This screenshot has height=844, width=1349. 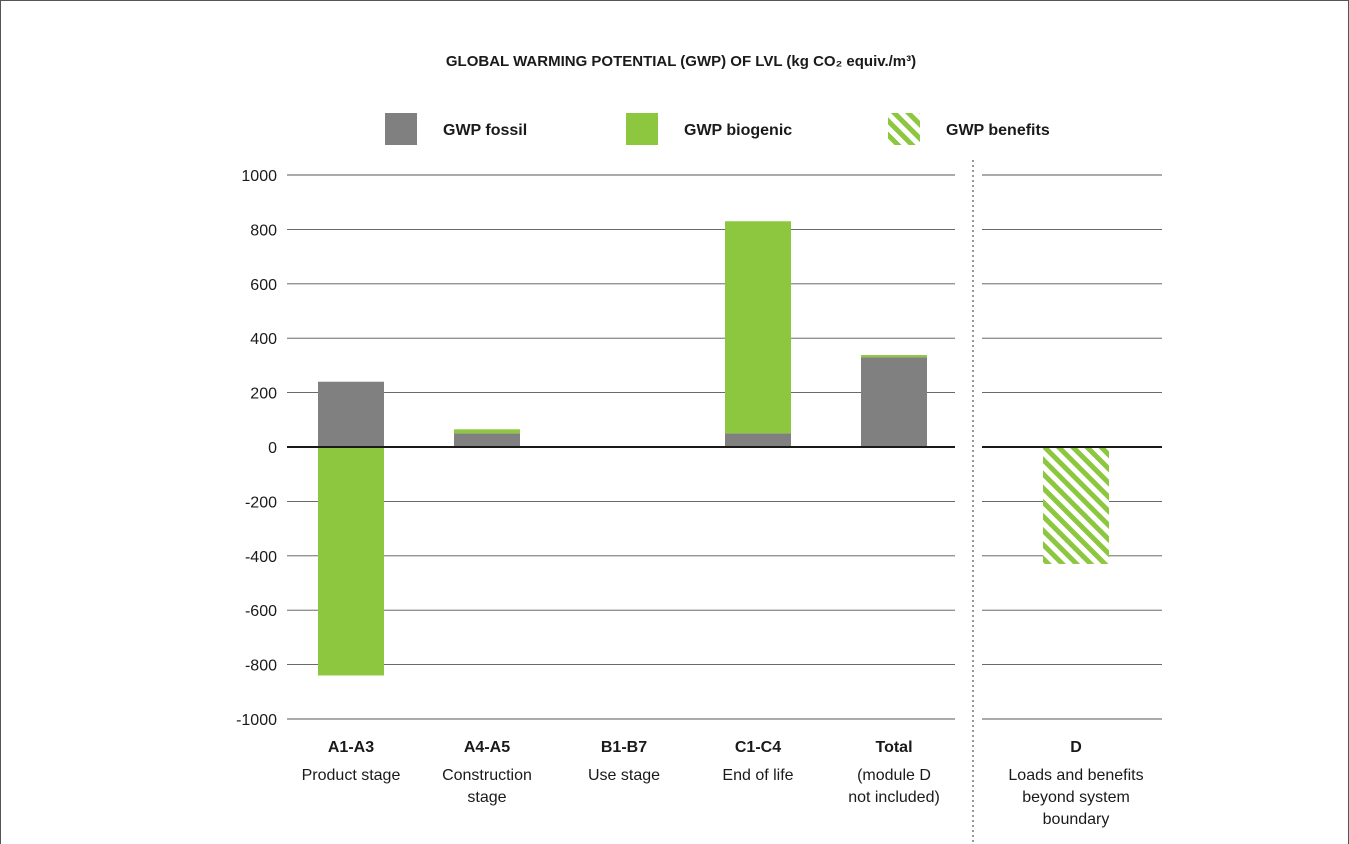 What do you see at coordinates (486, 797) in the screenshot?
I see `category-description-label: stage` at bounding box center [486, 797].